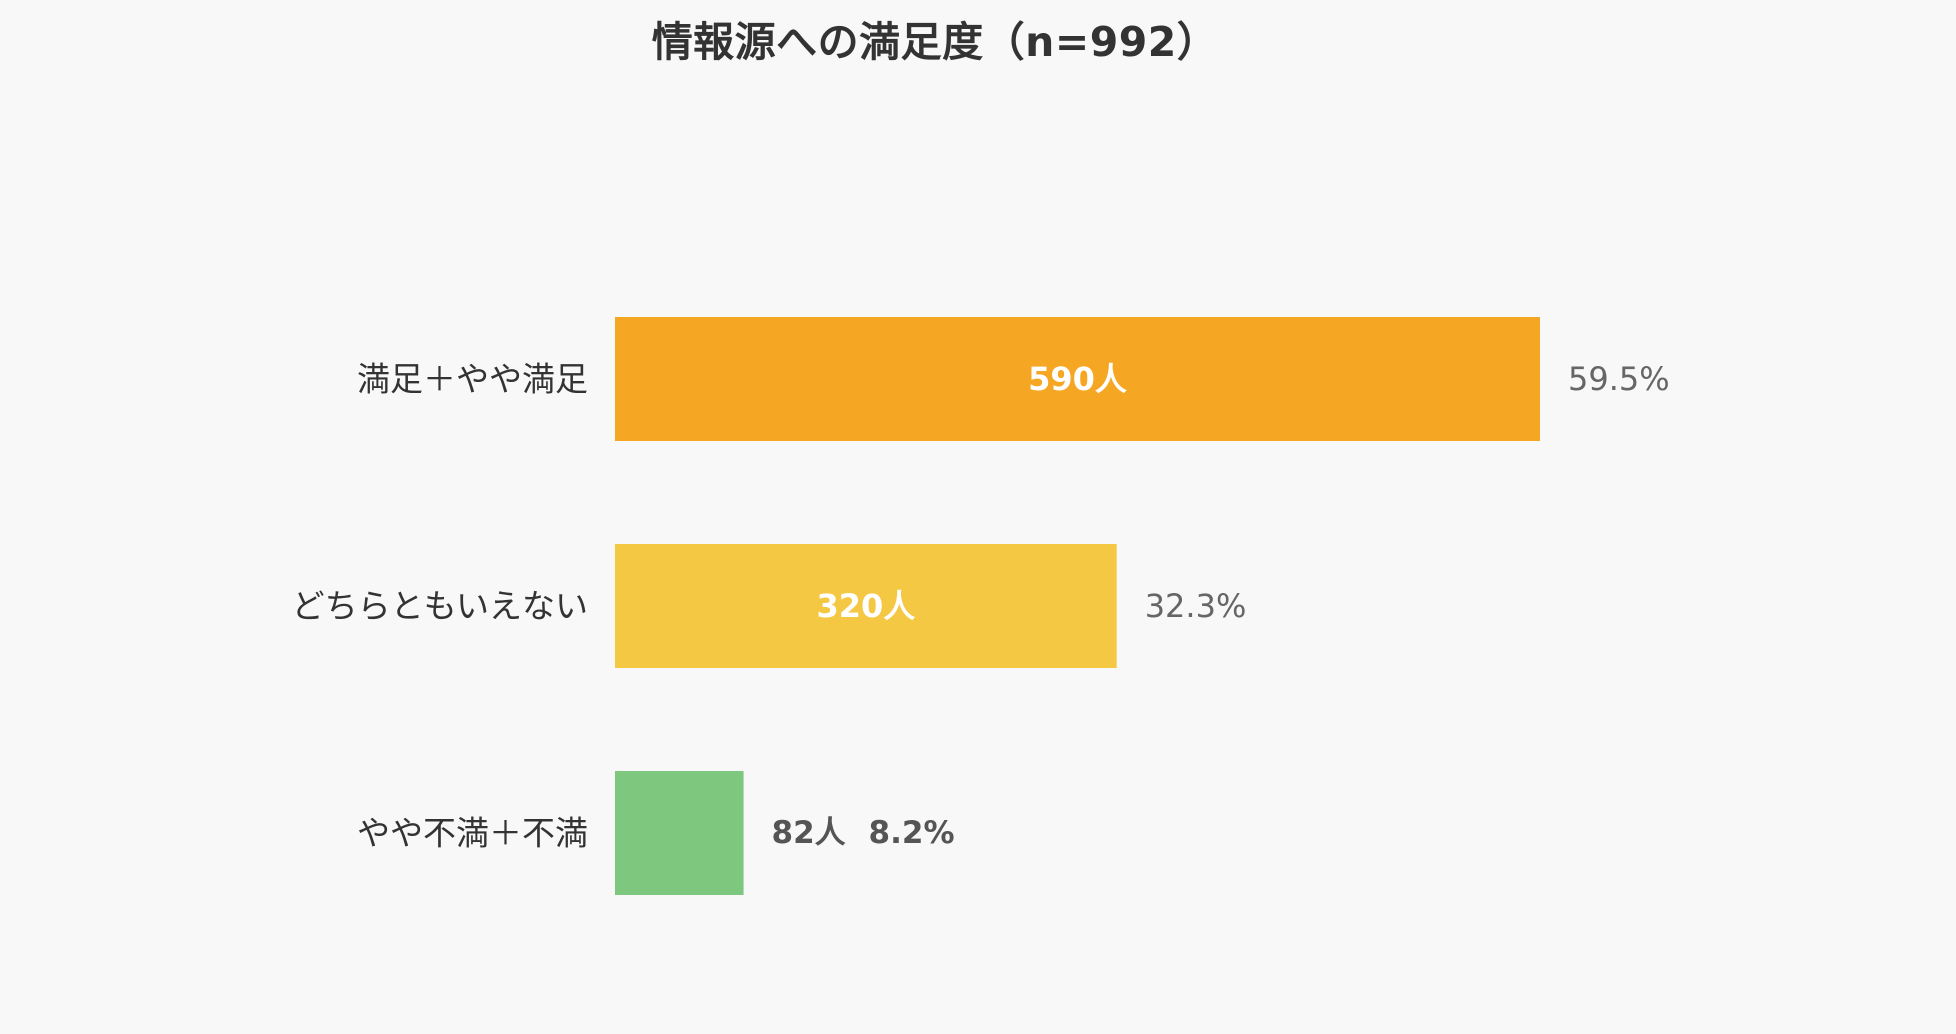 This screenshot has width=1956, height=1034. What do you see at coordinates (472, 833) in the screenshot?
I see `category-label: やや不満＋不満` at bounding box center [472, 833].